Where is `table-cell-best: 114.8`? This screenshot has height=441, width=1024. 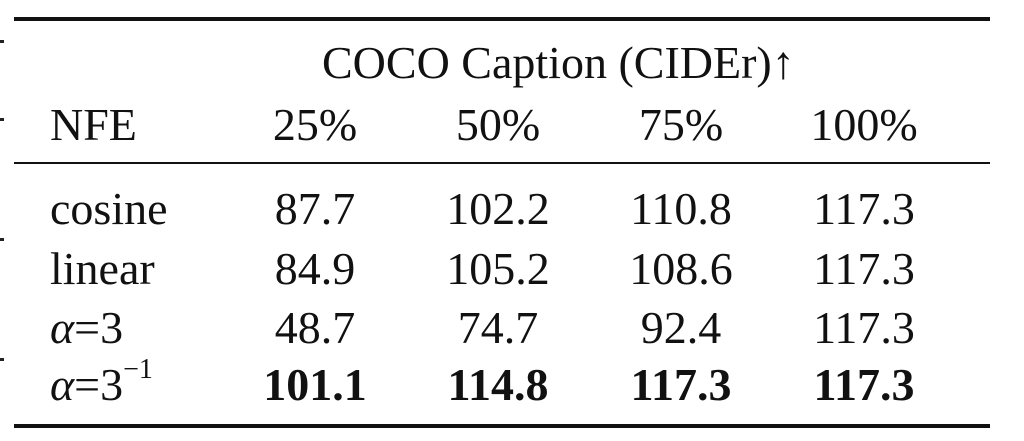
table-cell-best: 114.8 is located at coordinates (498, 384).